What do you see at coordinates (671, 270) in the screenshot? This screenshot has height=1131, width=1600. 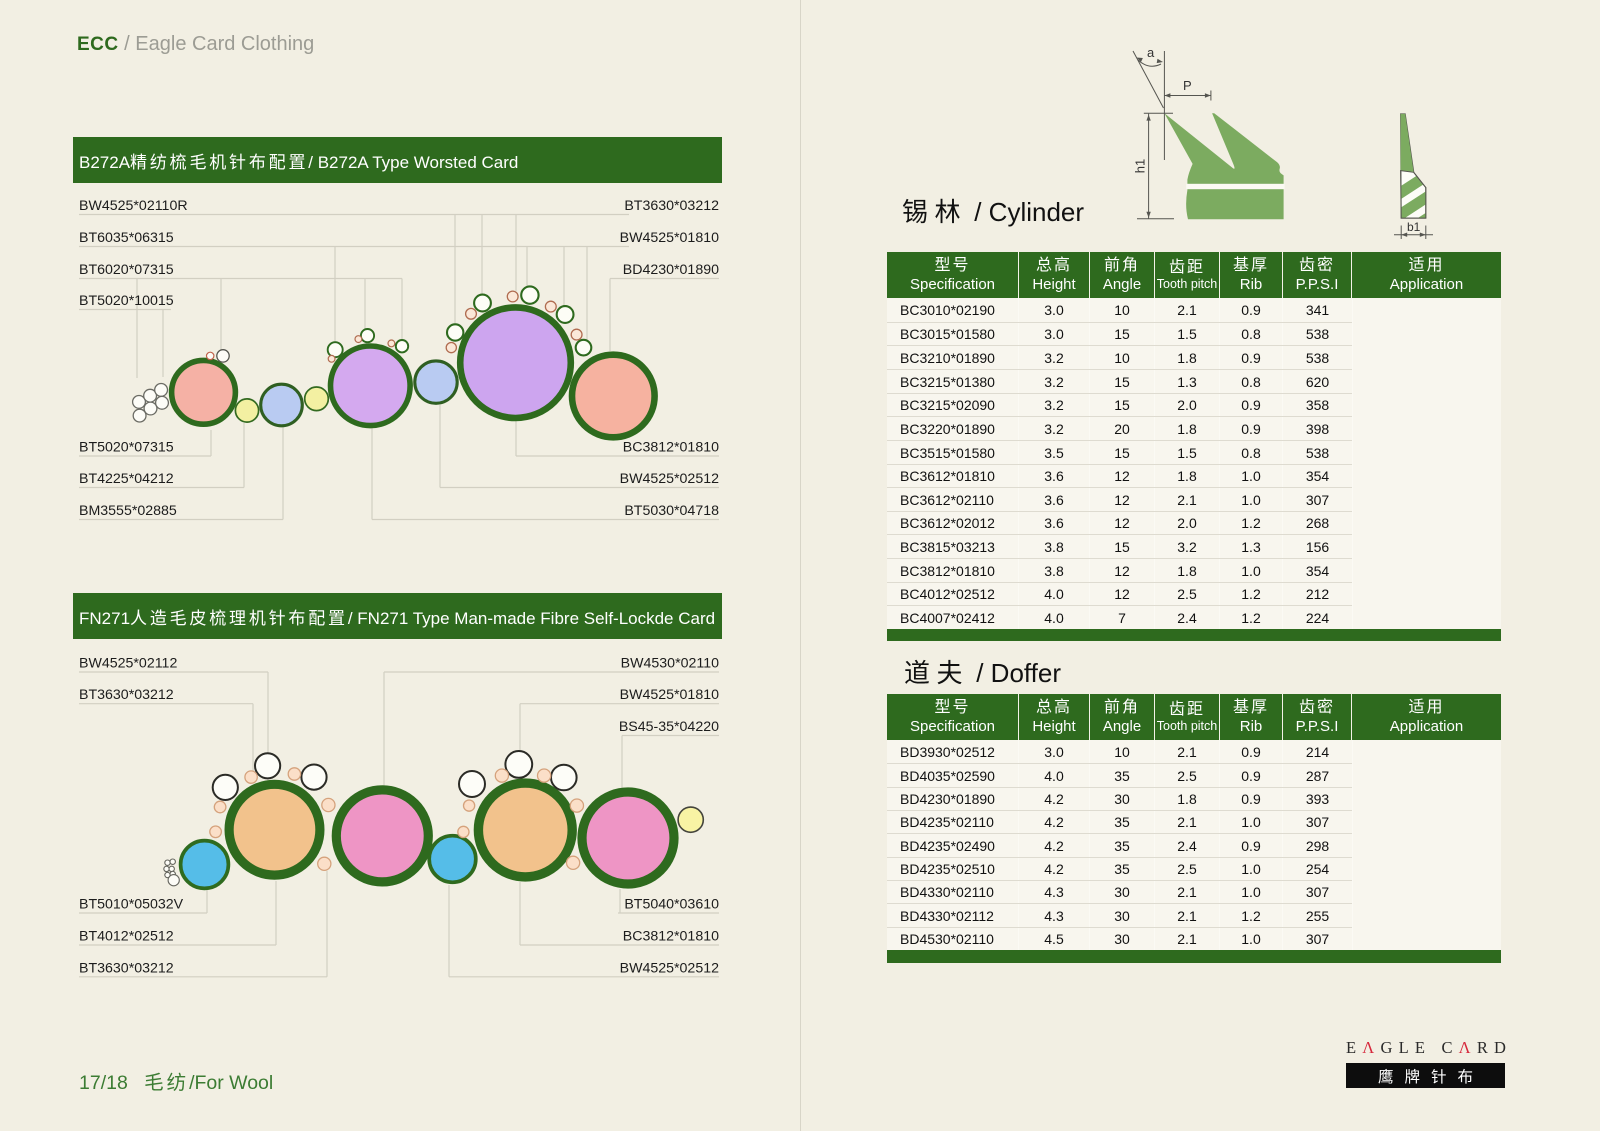 I see `svg-text: BD4230*01890` at bounding box center [671, 270].